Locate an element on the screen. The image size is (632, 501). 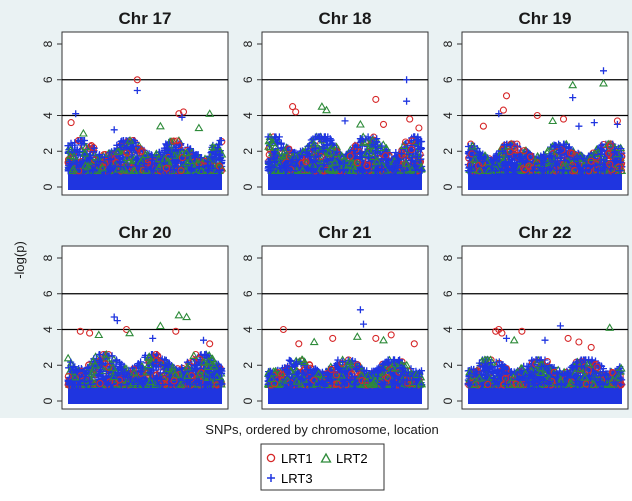
panel-title: Chr 18 is located at coordinates (345, 18).